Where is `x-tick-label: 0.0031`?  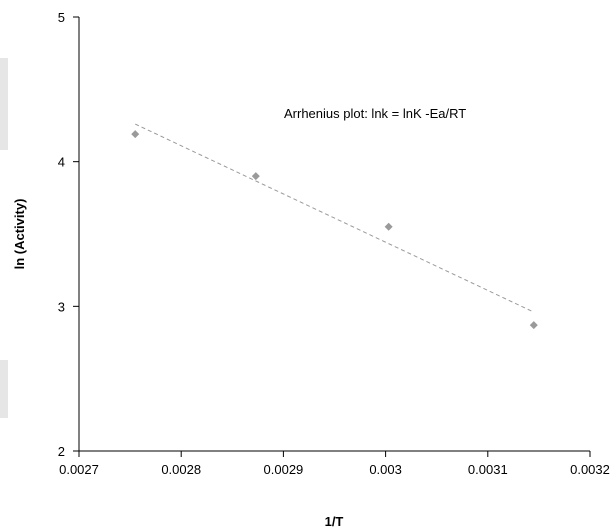
x-tick-label: 0.0031 is located at coordinates (488, 469).